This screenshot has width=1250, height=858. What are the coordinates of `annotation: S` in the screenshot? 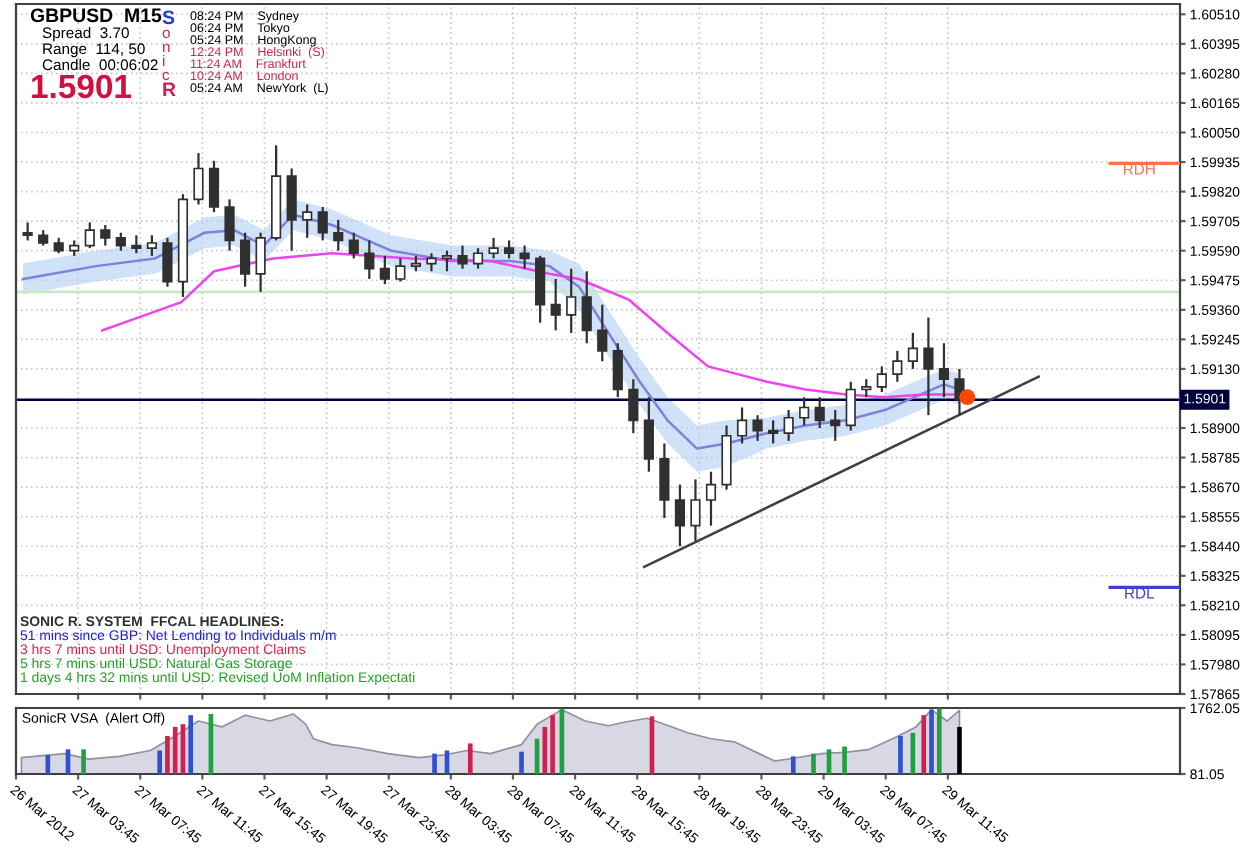 It's located at (168, 17).